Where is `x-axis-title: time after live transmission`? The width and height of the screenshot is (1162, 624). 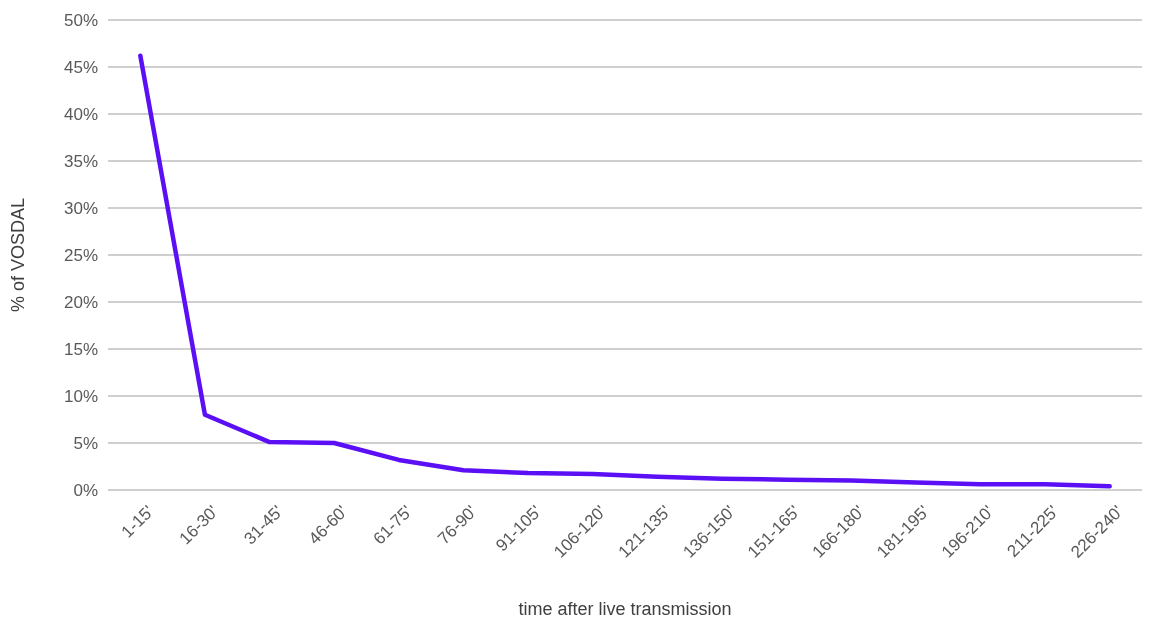 x-axis-title: time after live transmission is located at coordinates (625, 609).